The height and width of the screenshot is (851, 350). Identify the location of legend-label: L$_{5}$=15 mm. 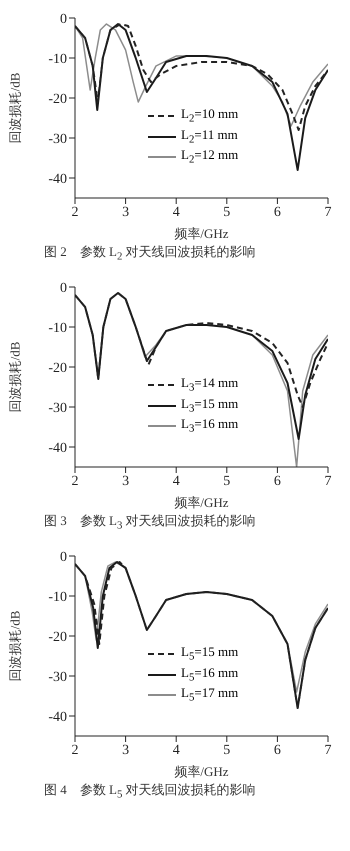
(209, 654).